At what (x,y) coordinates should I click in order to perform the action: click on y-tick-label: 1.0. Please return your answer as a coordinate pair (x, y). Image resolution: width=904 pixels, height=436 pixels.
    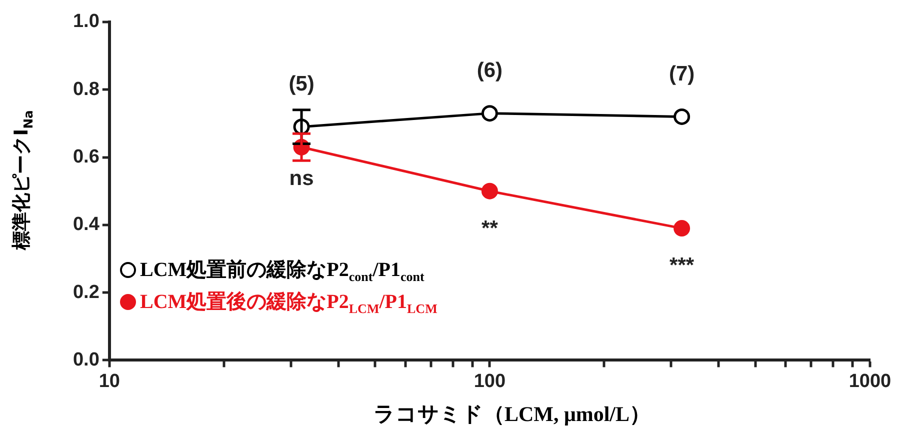
    Looking at the image, I should click on (86, 21).